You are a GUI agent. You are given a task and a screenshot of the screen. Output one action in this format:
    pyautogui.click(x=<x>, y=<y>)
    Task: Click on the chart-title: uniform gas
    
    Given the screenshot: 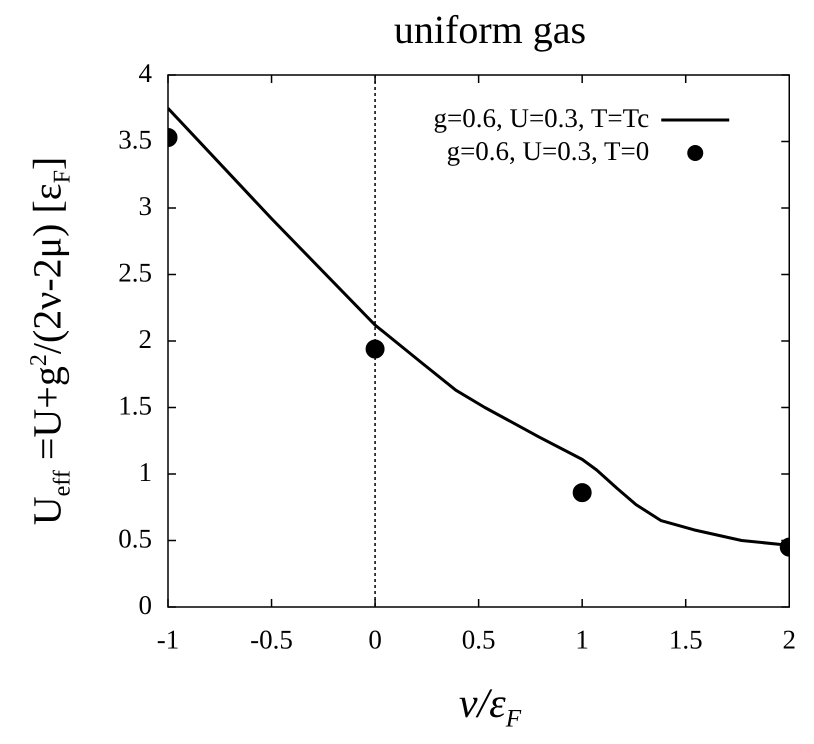 What is the action you would take?
    pyautogui.click(x=490, y=29)
    